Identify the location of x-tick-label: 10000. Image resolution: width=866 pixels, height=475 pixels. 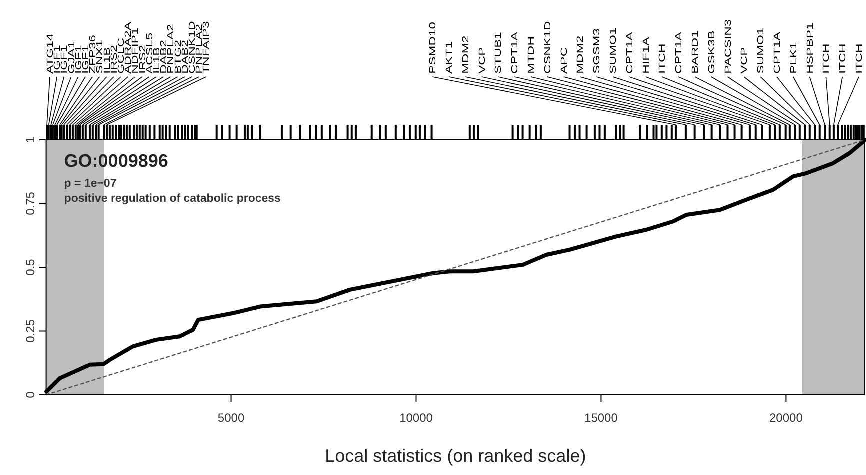
(417, 418).